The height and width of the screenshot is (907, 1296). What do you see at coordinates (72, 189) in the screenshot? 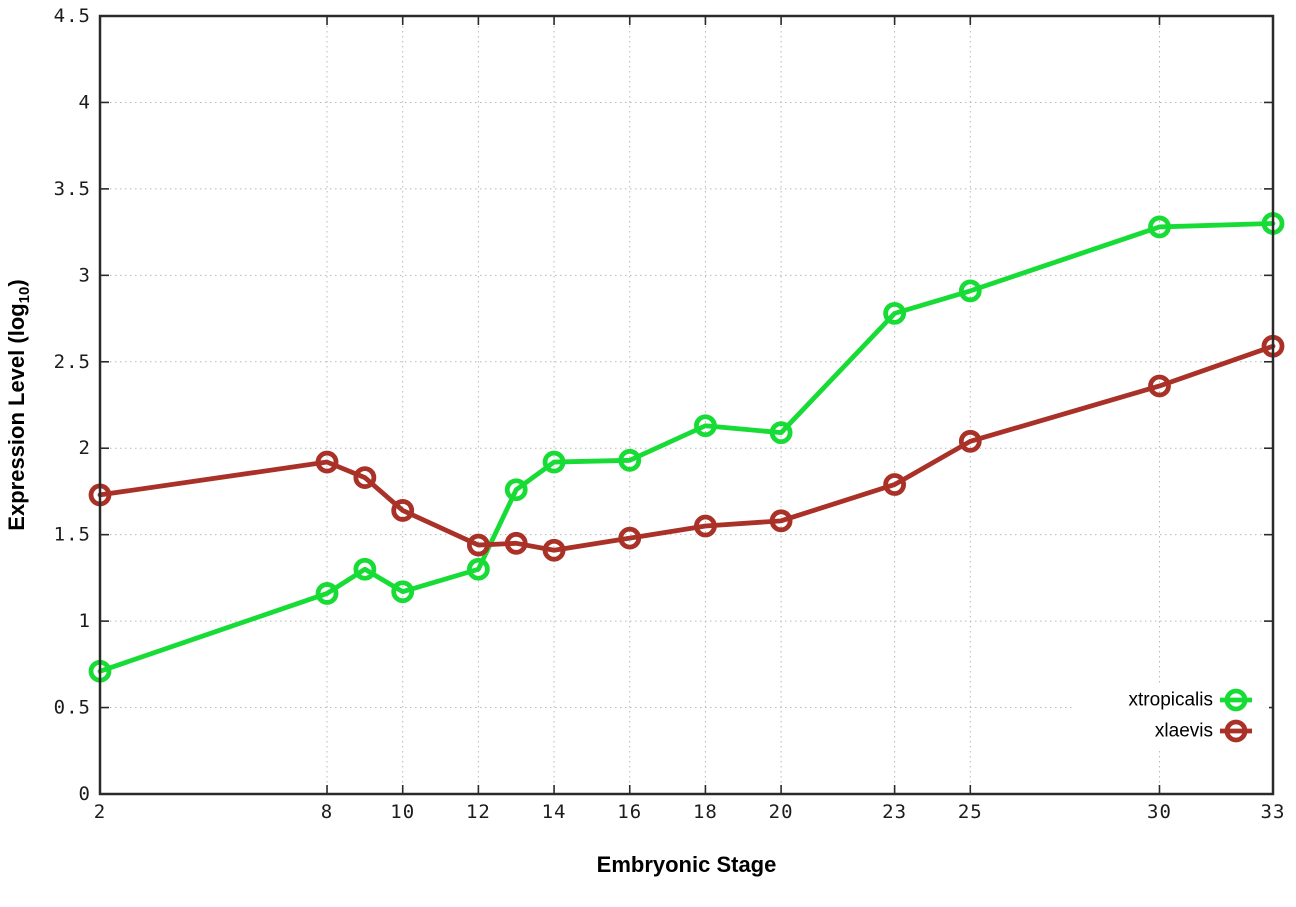
I see `y-tick-label: 3.5` at bounding box center [72, 189].